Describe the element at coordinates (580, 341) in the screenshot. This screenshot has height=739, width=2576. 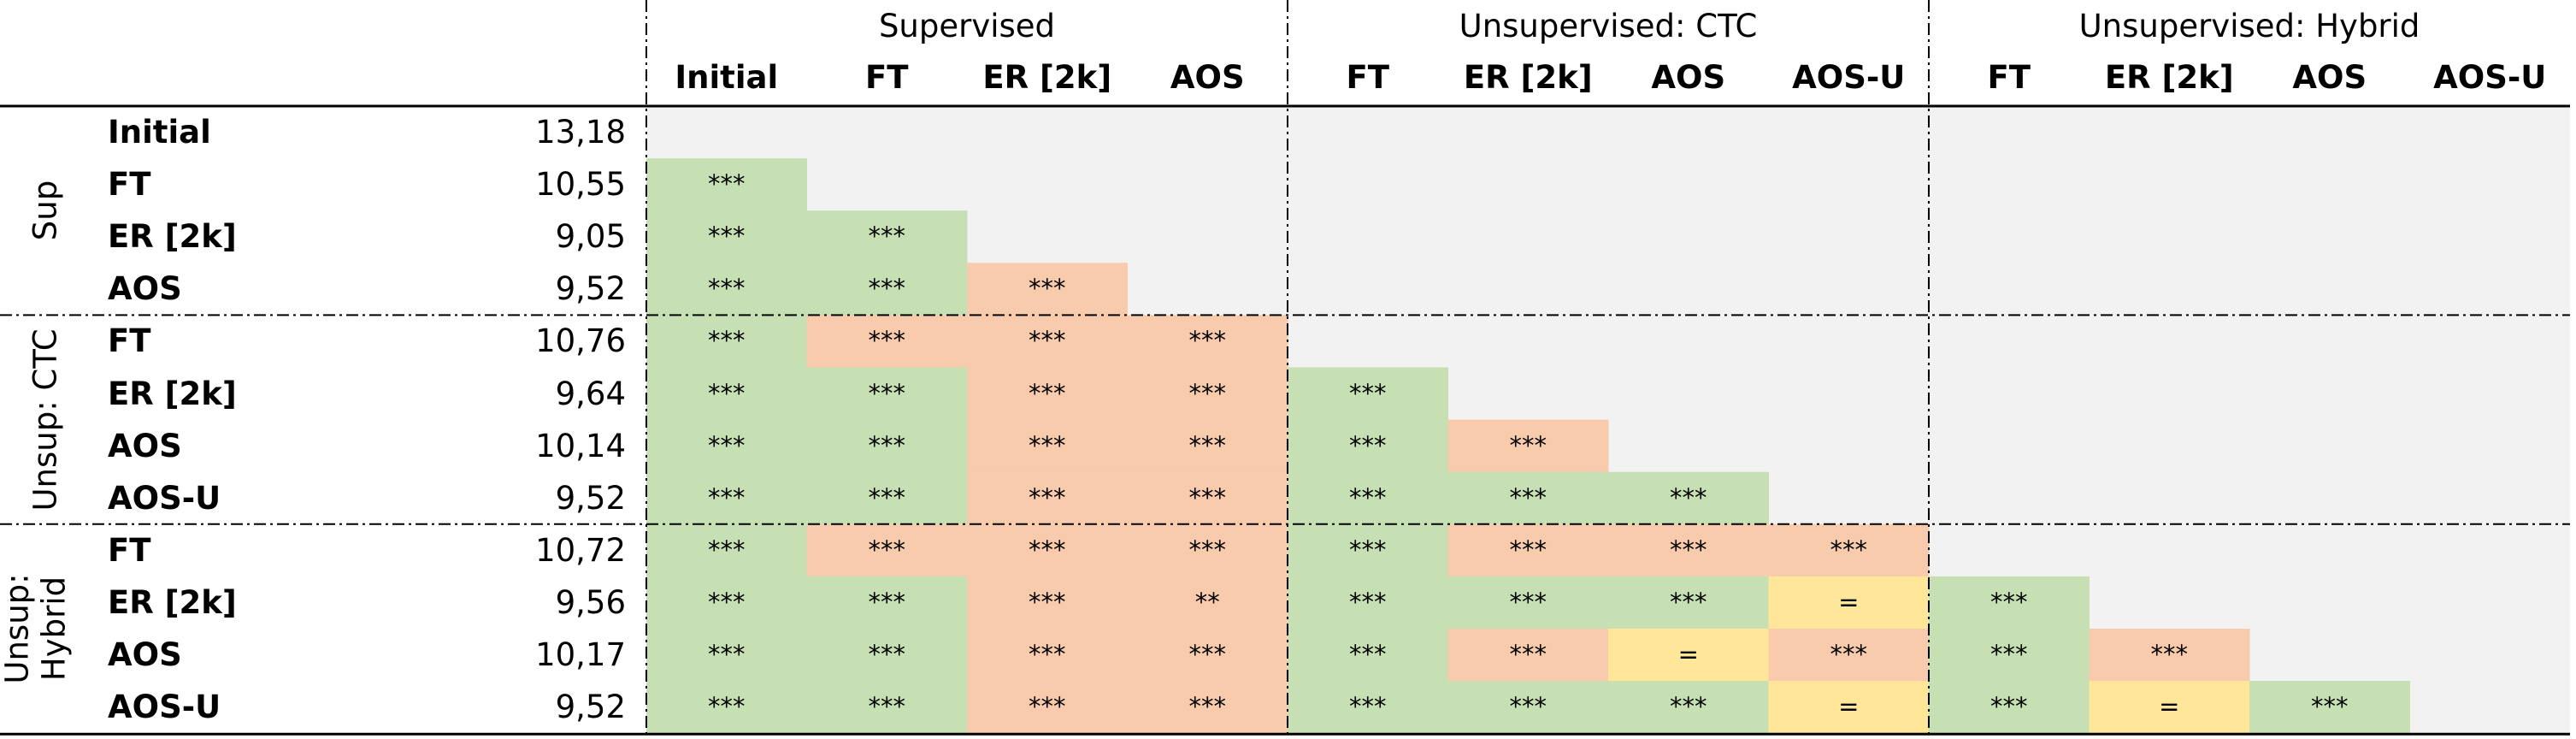
I see `row-value: 10,76` at that location.